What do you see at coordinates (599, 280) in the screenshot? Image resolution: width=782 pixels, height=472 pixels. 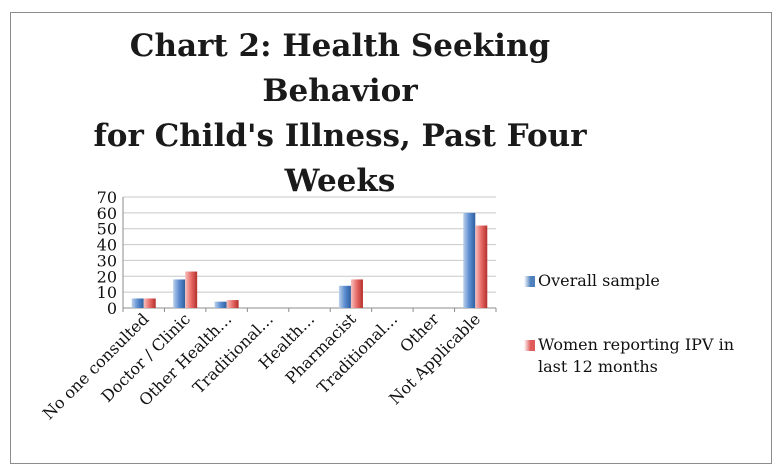 I see `legend-label-overall-sample: Overall sample` at bounding box center [599, 280].